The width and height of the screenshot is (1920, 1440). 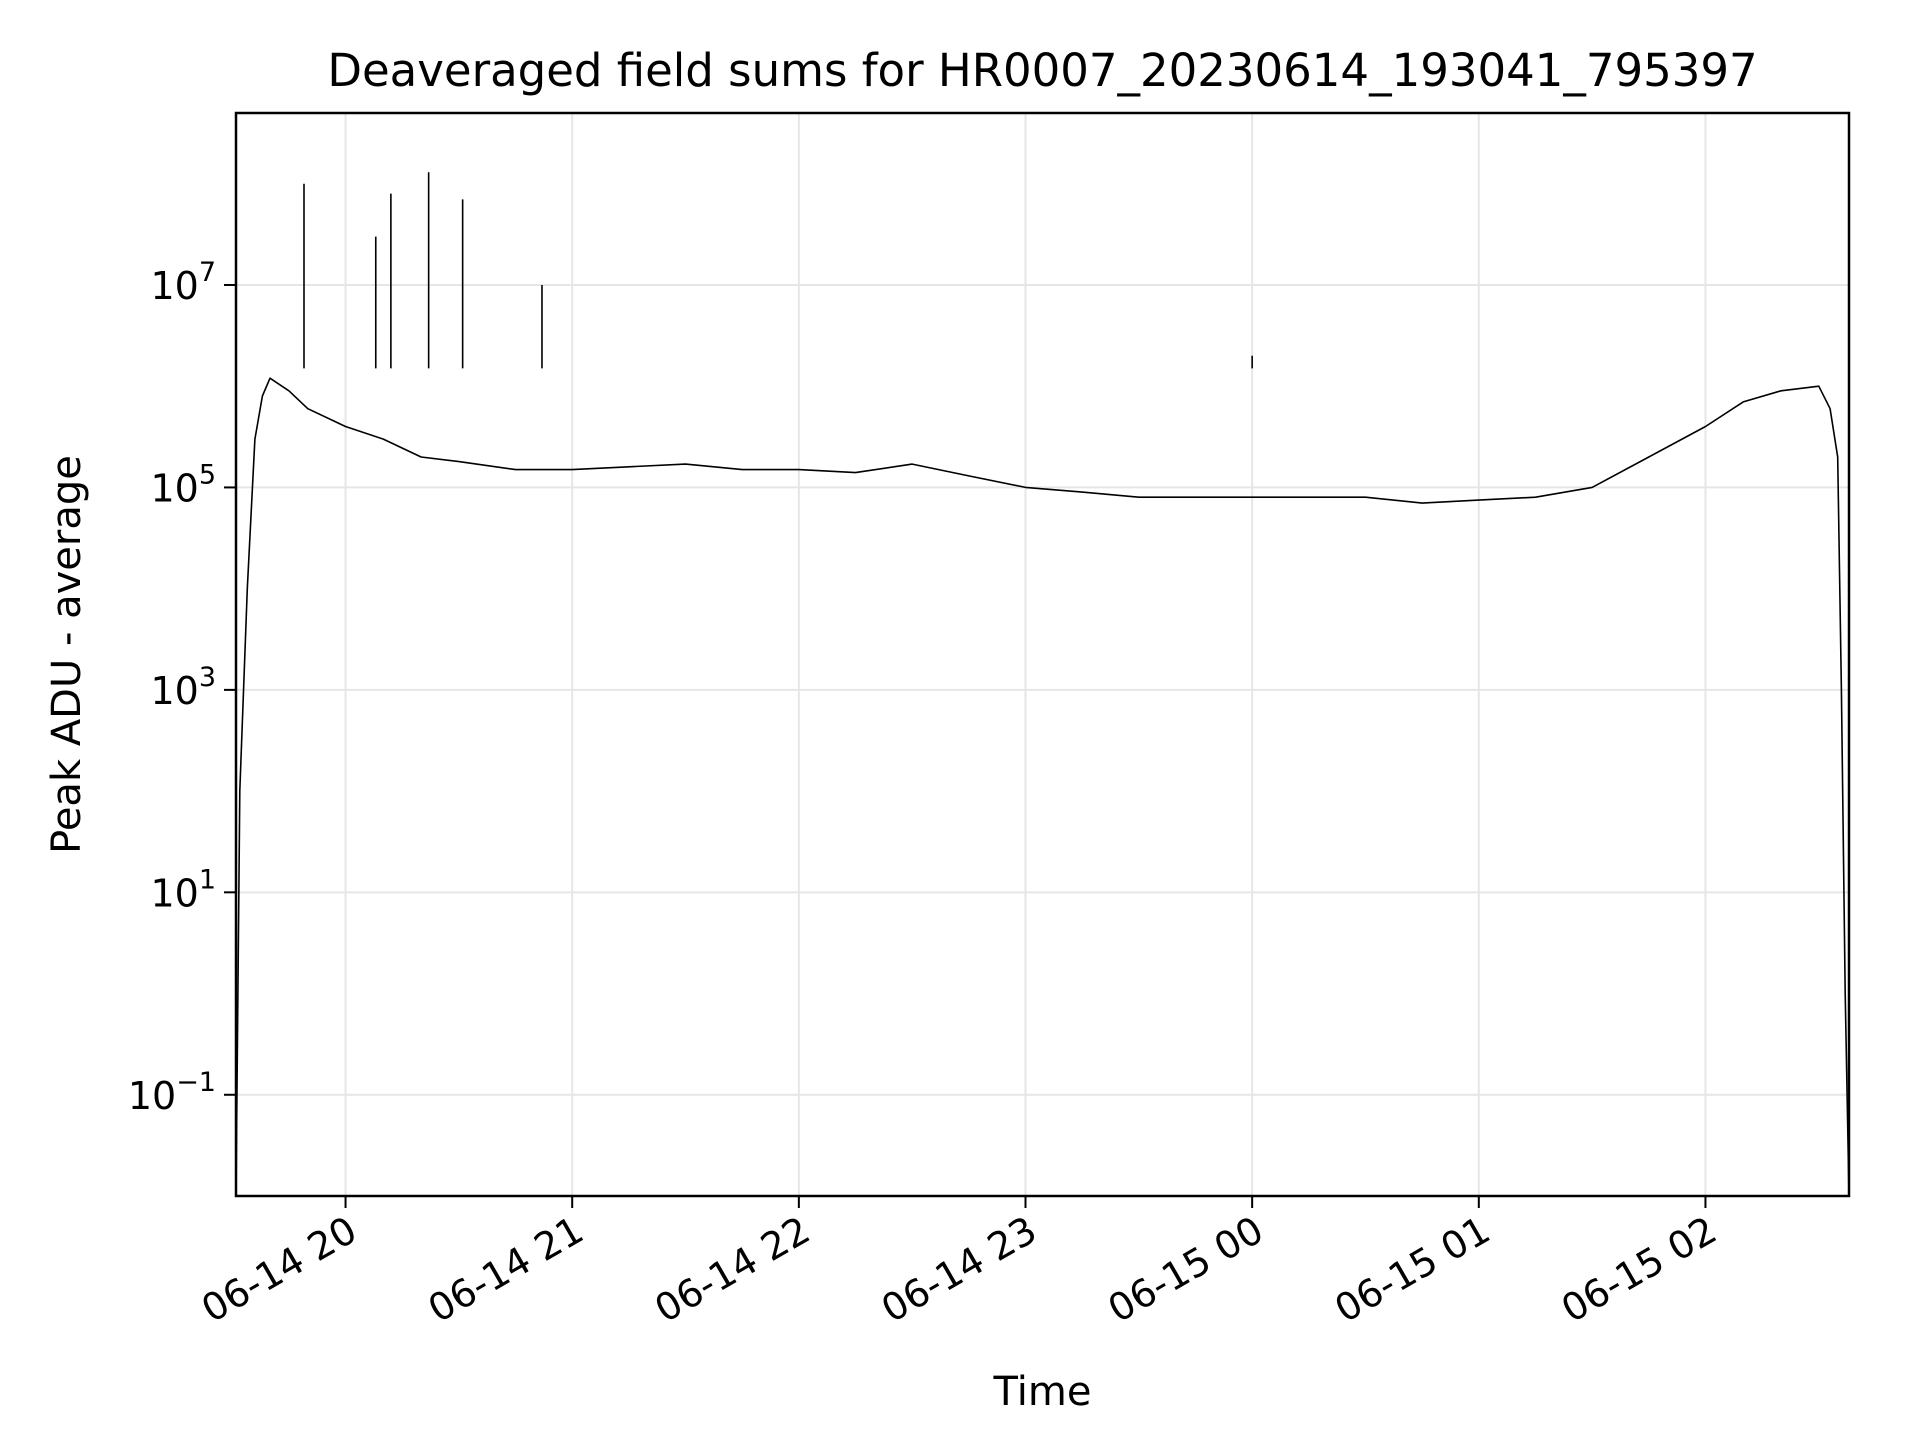 I want to click on x-axis-label: Time, so click(x=1042, y=1392).